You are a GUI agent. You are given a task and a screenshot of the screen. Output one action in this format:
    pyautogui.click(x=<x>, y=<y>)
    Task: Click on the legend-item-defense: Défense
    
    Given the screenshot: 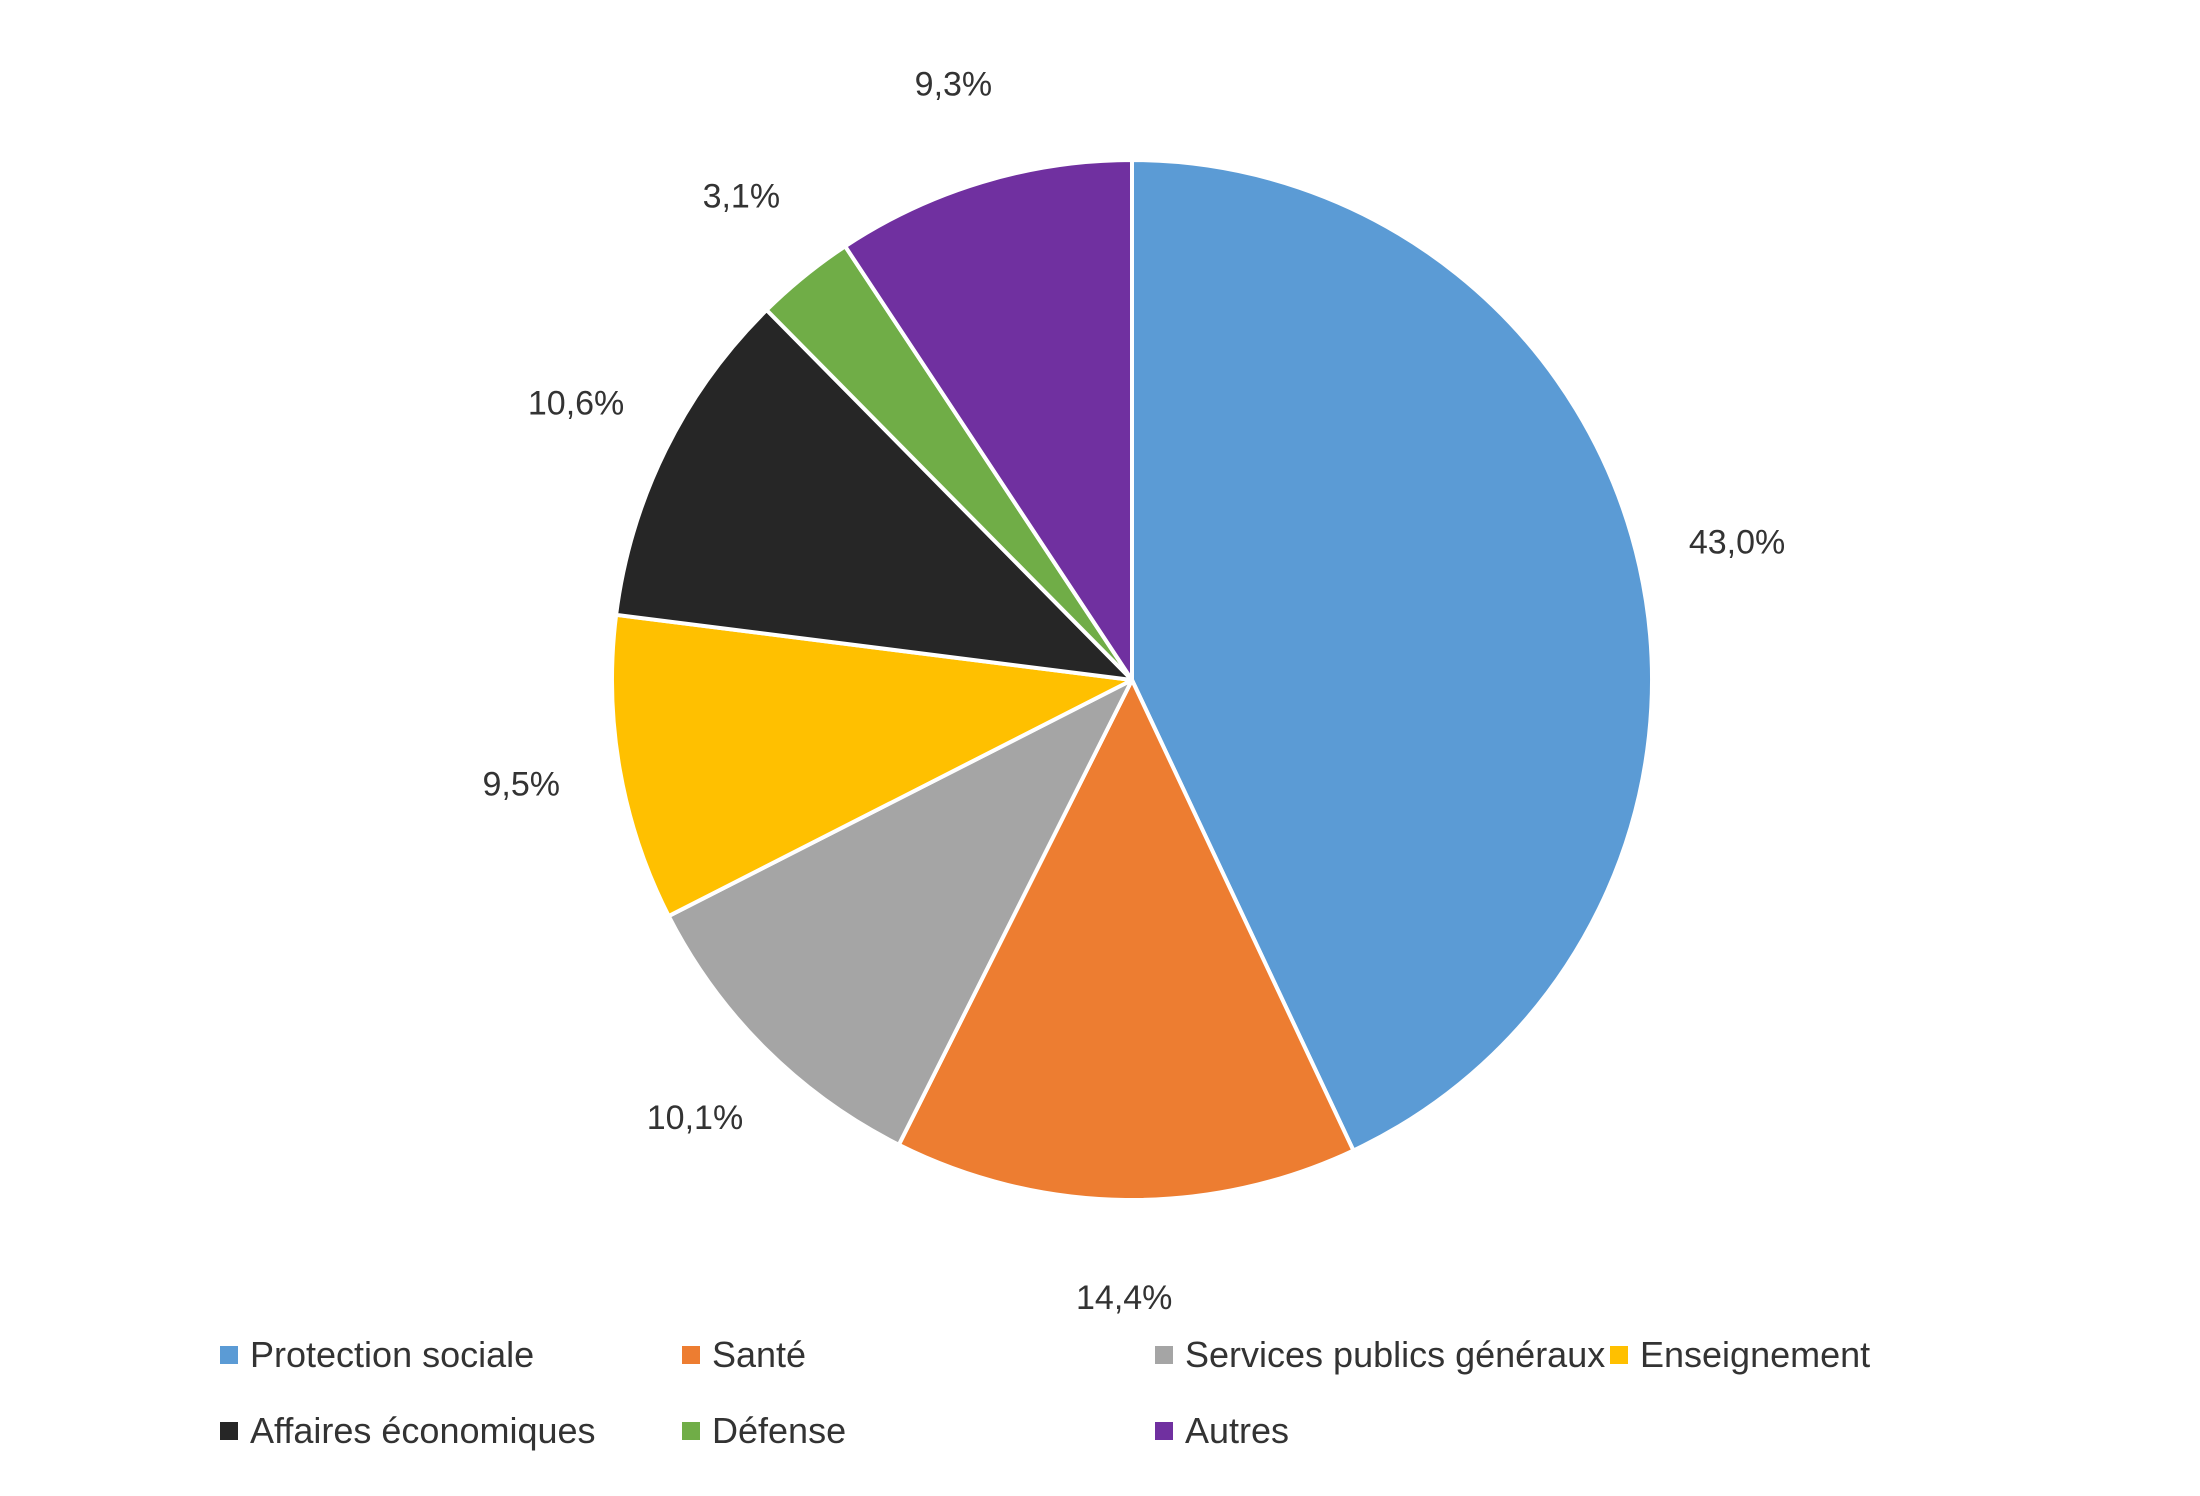 What is the action you would take?
    pyautogui.click(x=764, y=1431)
    